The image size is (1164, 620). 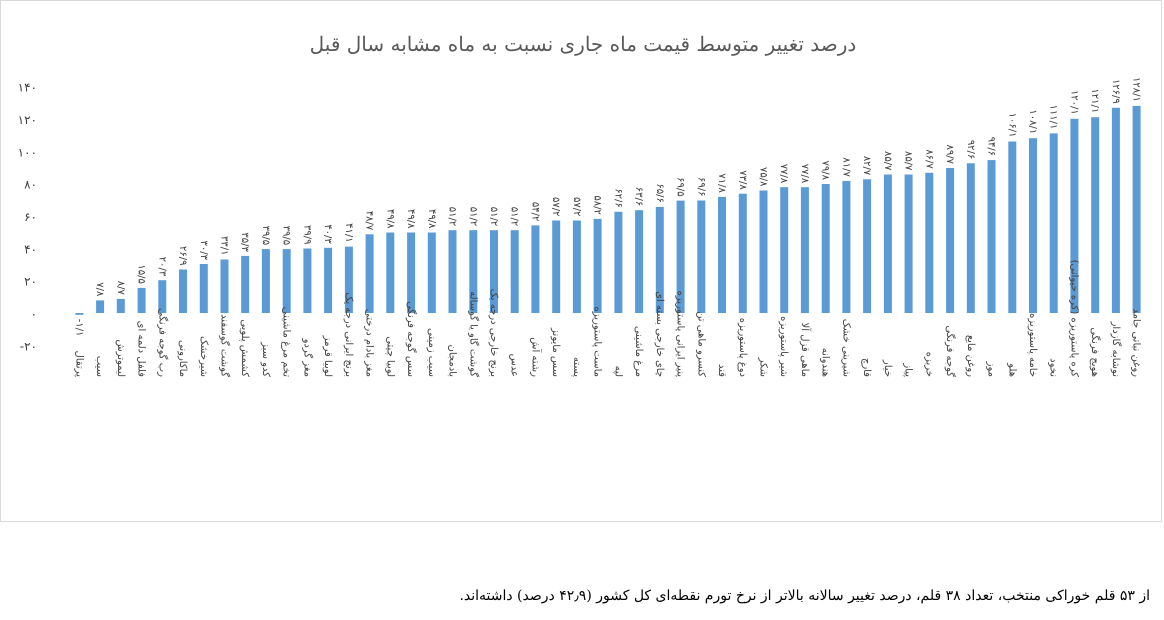 I want to click on data-label: ۱۲۶/۹, so click(x=1115, y=91).